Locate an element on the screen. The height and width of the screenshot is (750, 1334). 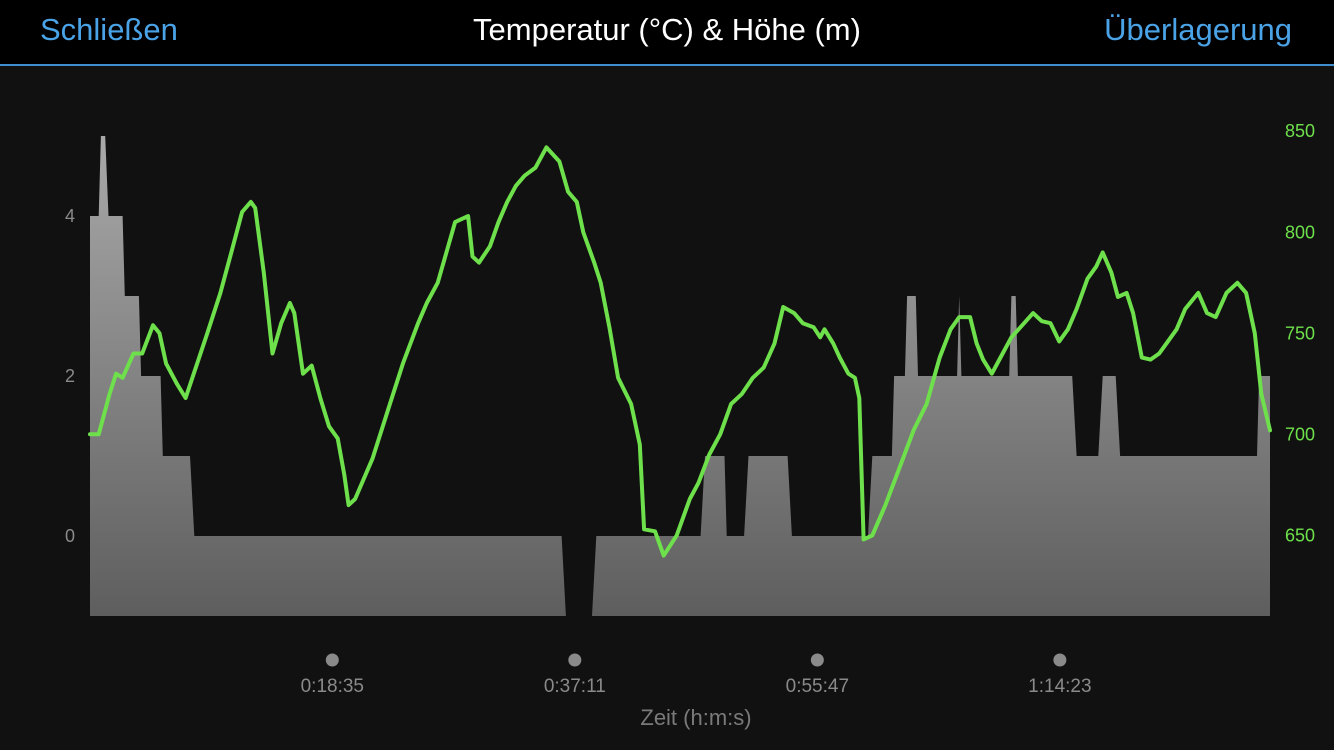
right-tick-label: 750 is located at coordinates (1300, 333).